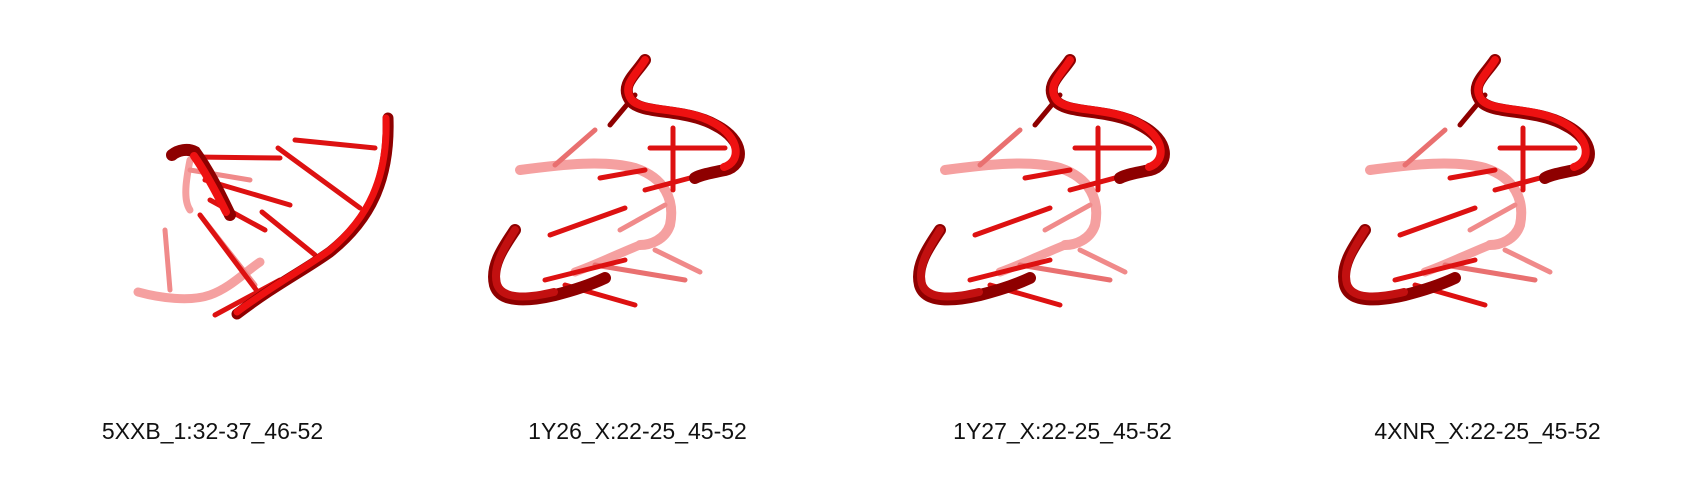  What do you see at coordinates (212, 431) in the screenshot?
I see `structure-label-1: 5XXB_1:32-37_46-52` at bounding box center [212, 431].